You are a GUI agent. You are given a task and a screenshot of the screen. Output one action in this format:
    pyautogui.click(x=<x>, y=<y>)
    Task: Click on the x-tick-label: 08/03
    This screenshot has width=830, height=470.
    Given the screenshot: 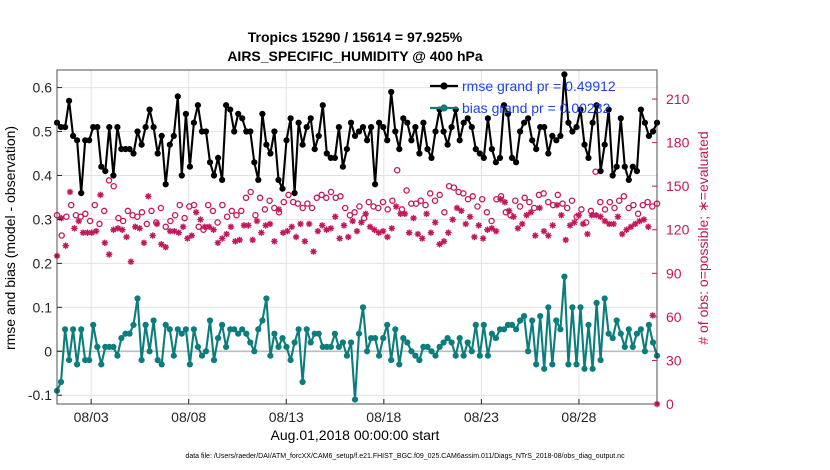 What is the action you would take?
    pyautogui.click(x=91, y=417)
    